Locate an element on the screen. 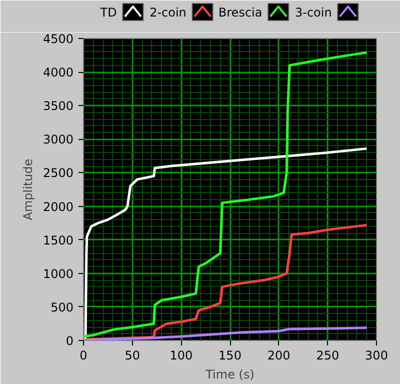  y-tick-label: 2000 is located at coordinates (58, 207).